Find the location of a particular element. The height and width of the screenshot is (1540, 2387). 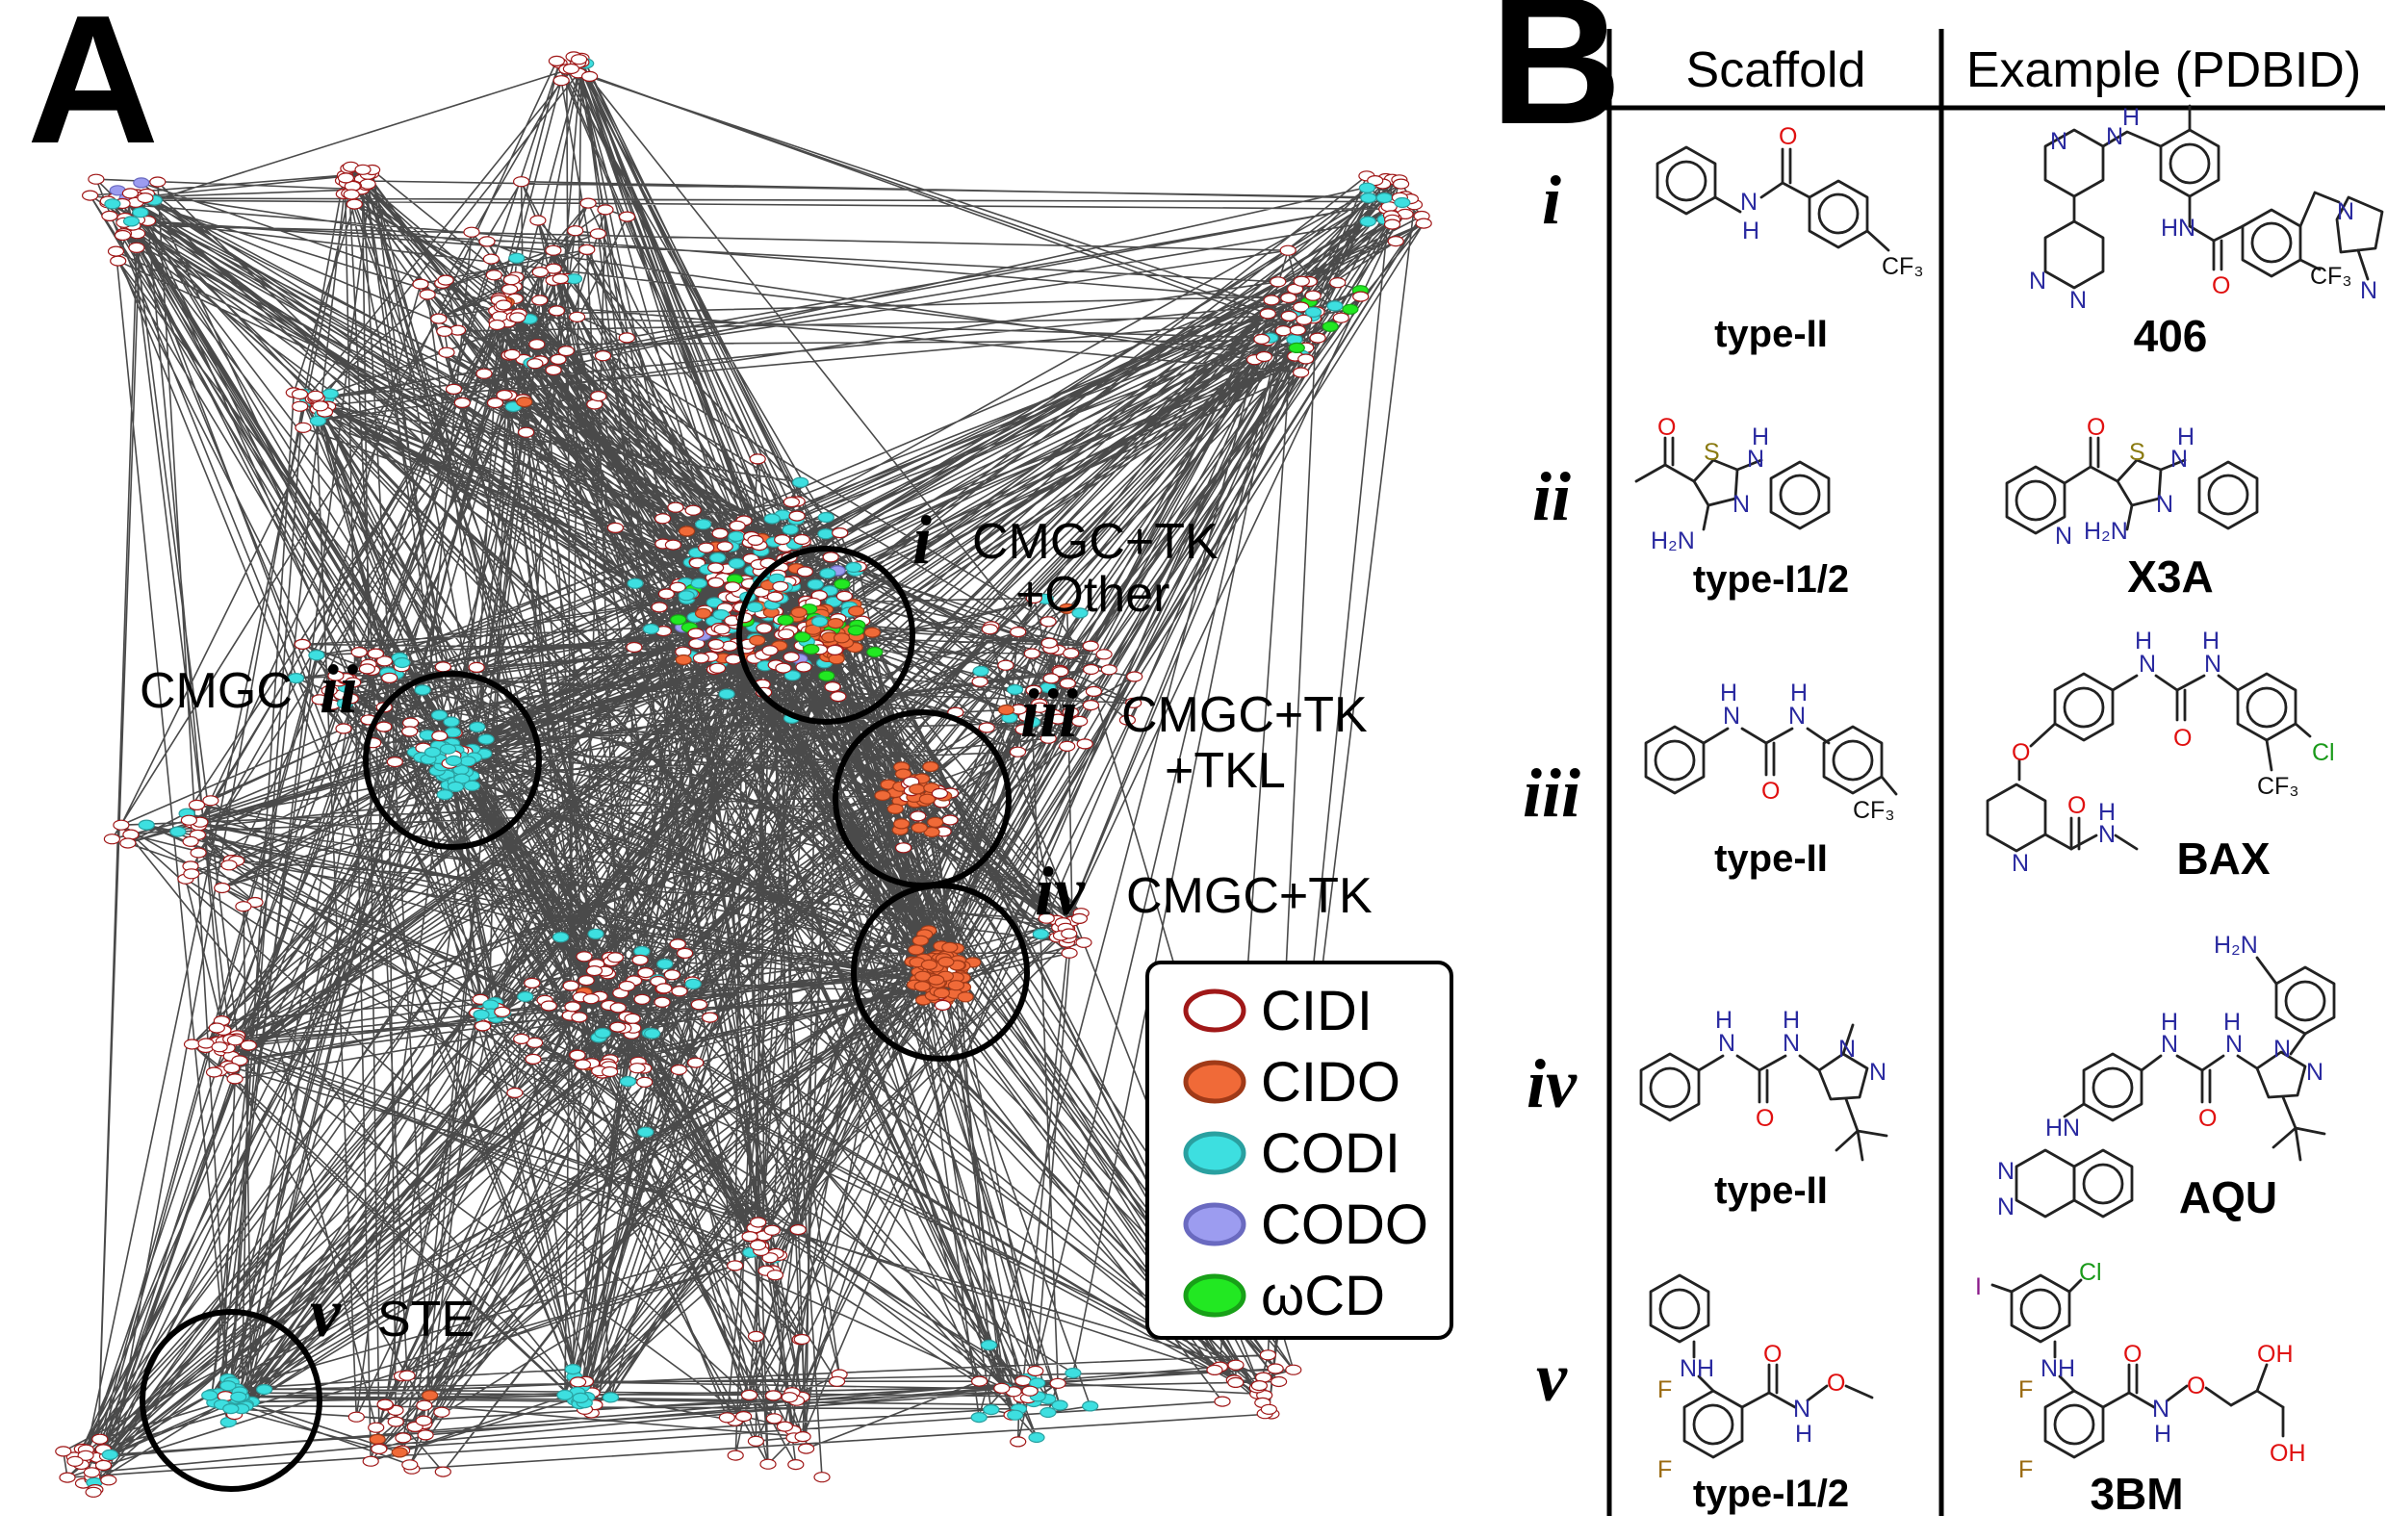

pdb-id-i: 406 is located at coordinates (2171, 336).